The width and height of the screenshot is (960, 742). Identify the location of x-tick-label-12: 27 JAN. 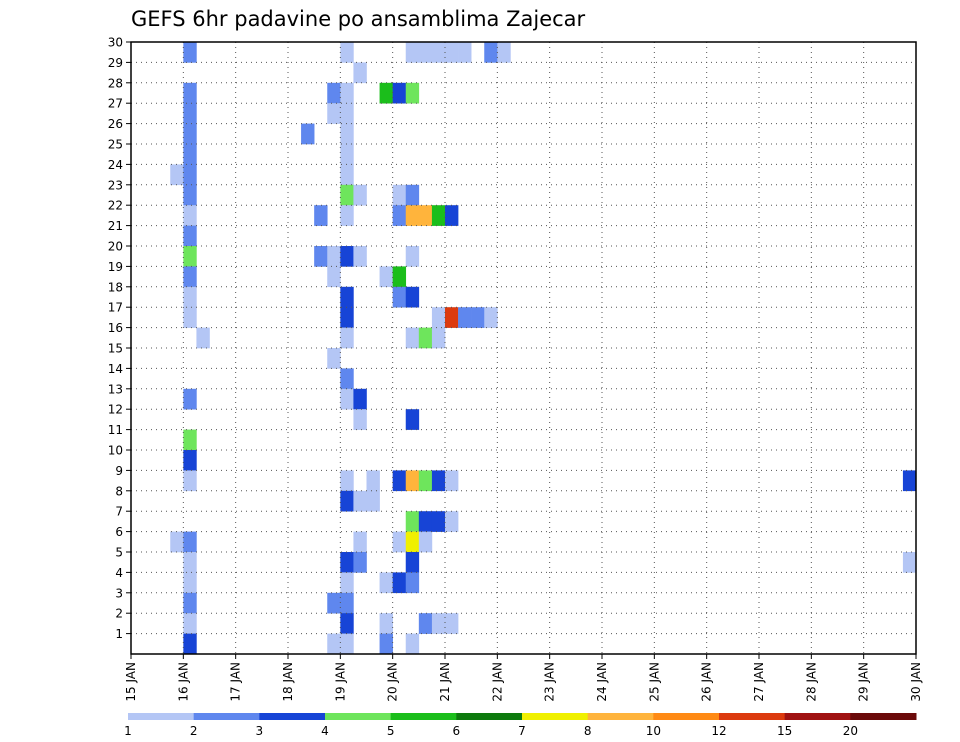
(759, 682).